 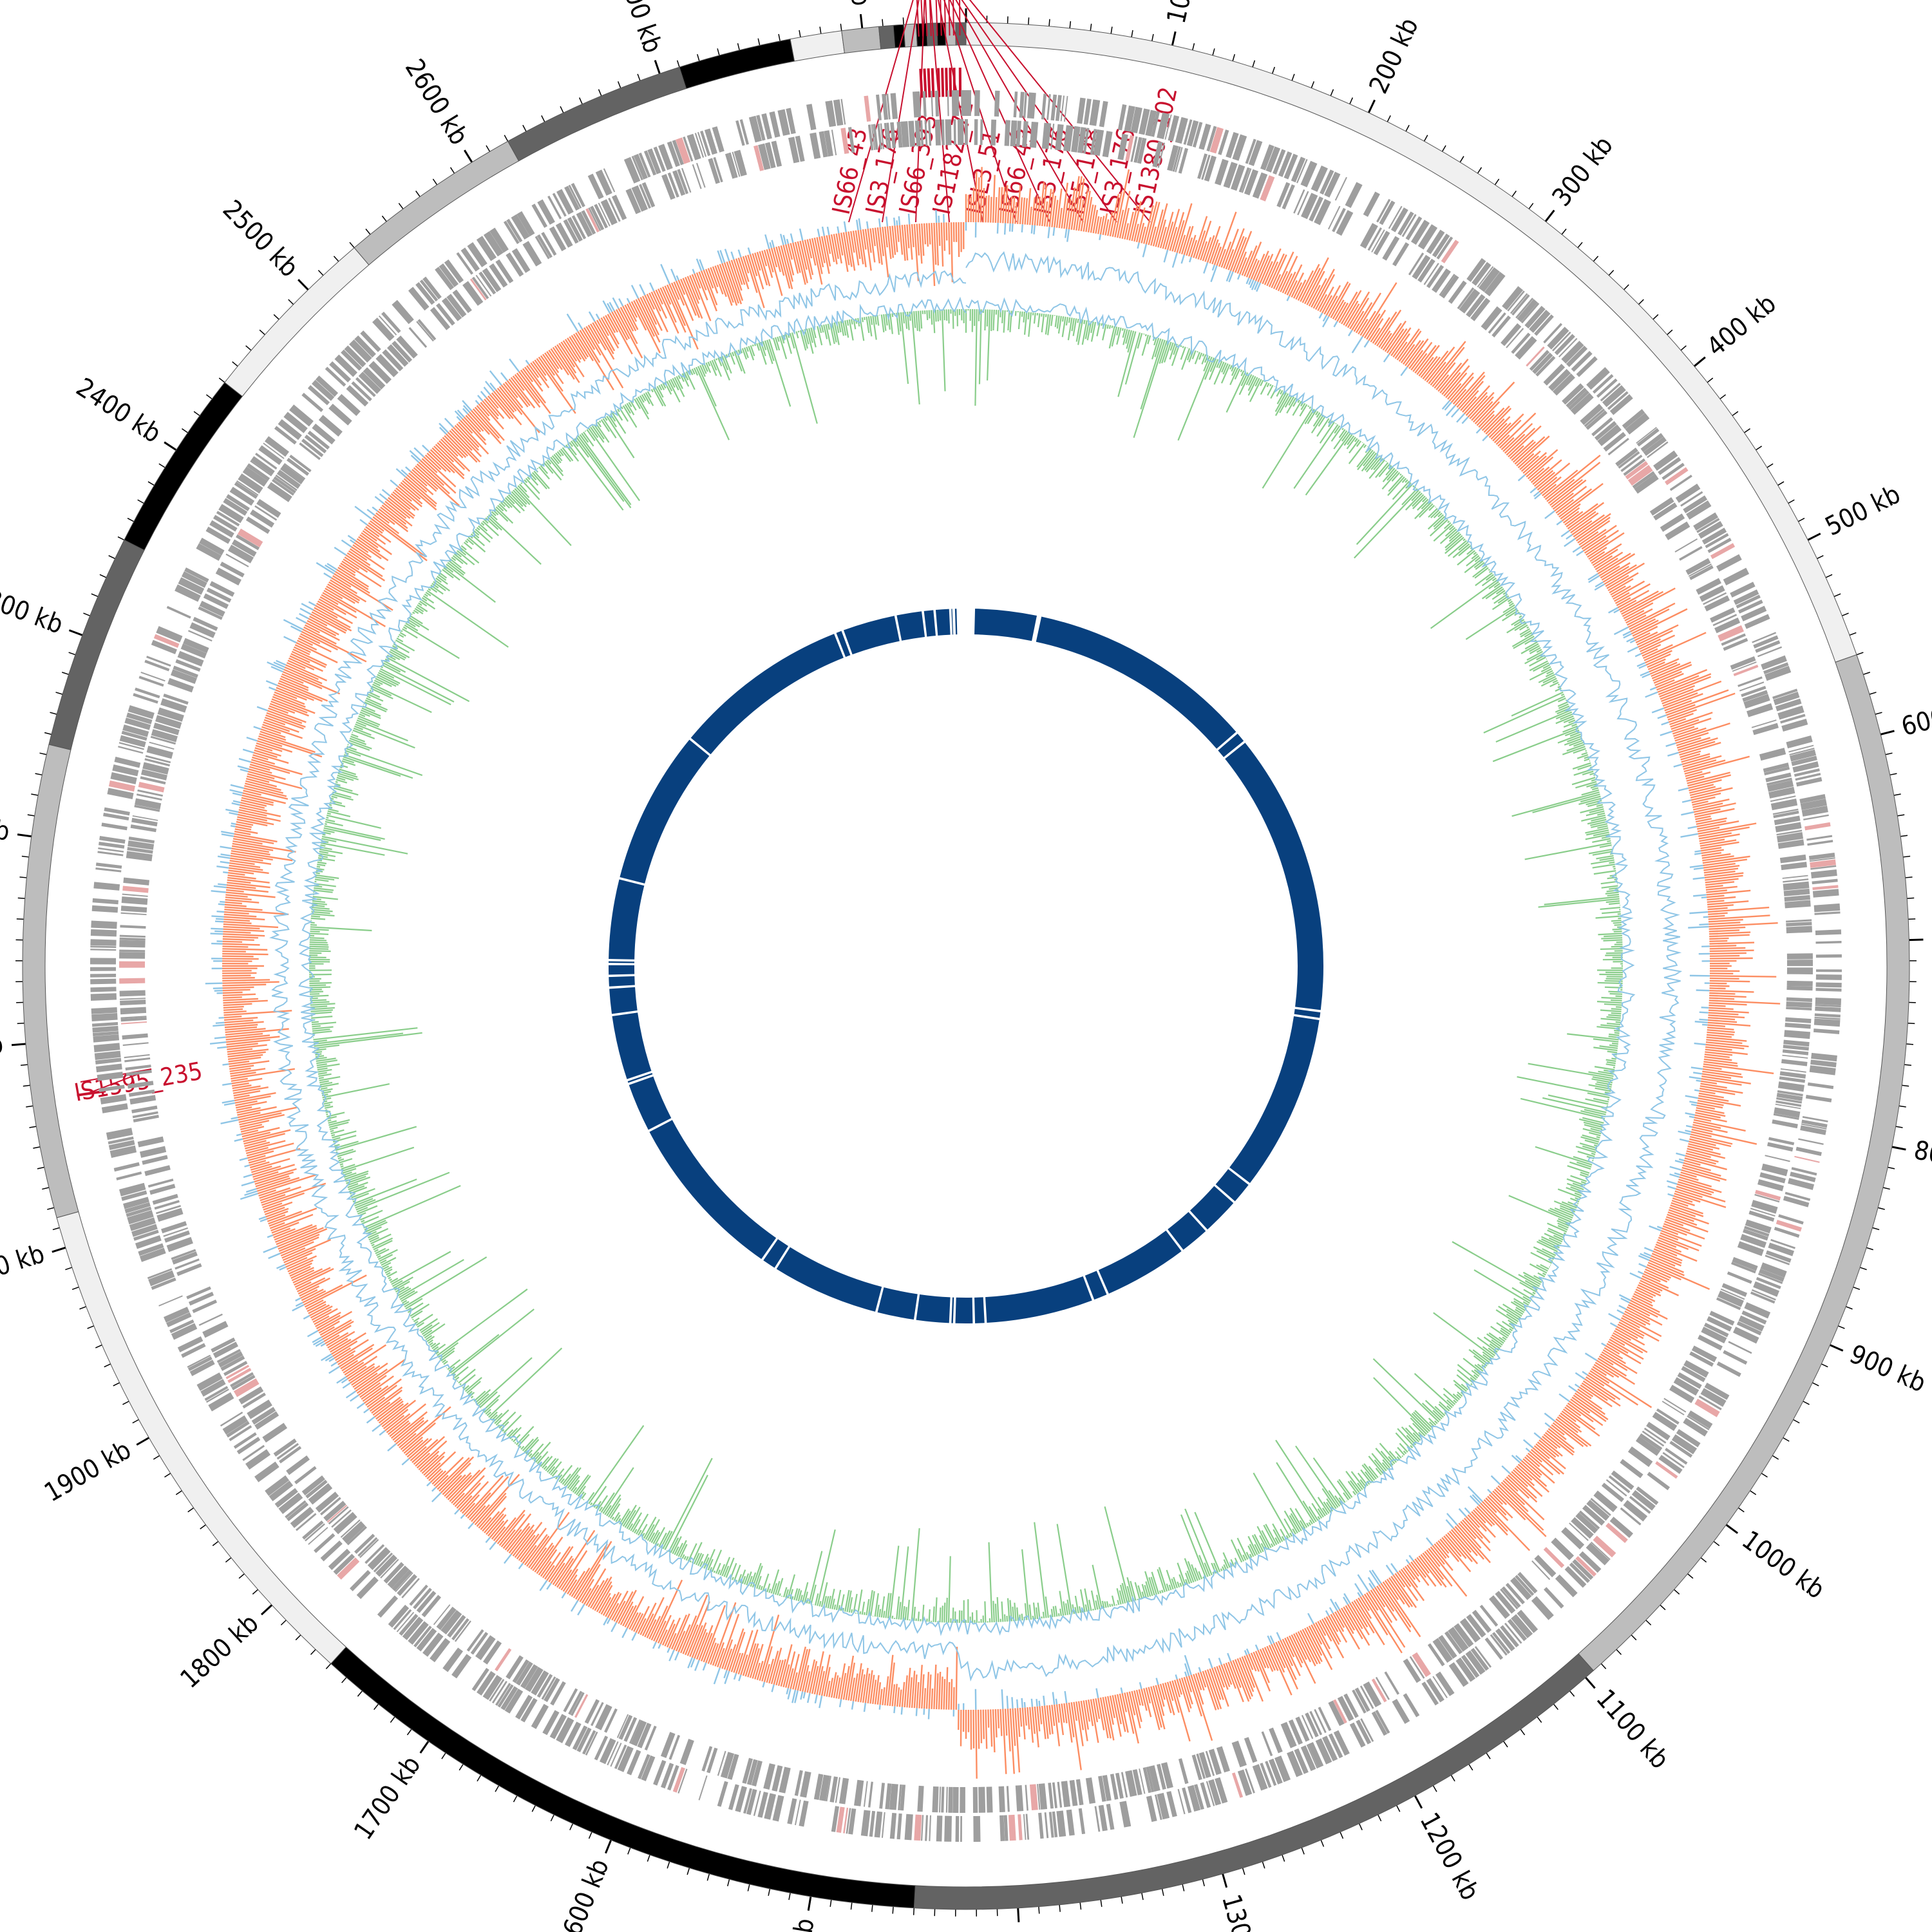 What do you see at coordinates (817, 46) in the screenshot?
I see `contig-segment` at bounding box center [817, 46].